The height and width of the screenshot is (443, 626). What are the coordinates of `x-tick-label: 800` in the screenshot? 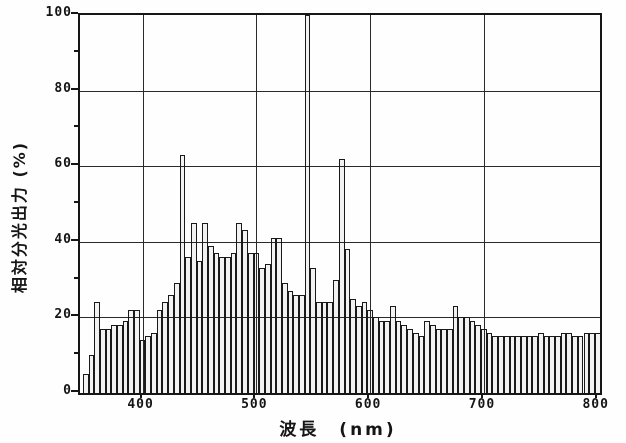 It's located at (595, 404).